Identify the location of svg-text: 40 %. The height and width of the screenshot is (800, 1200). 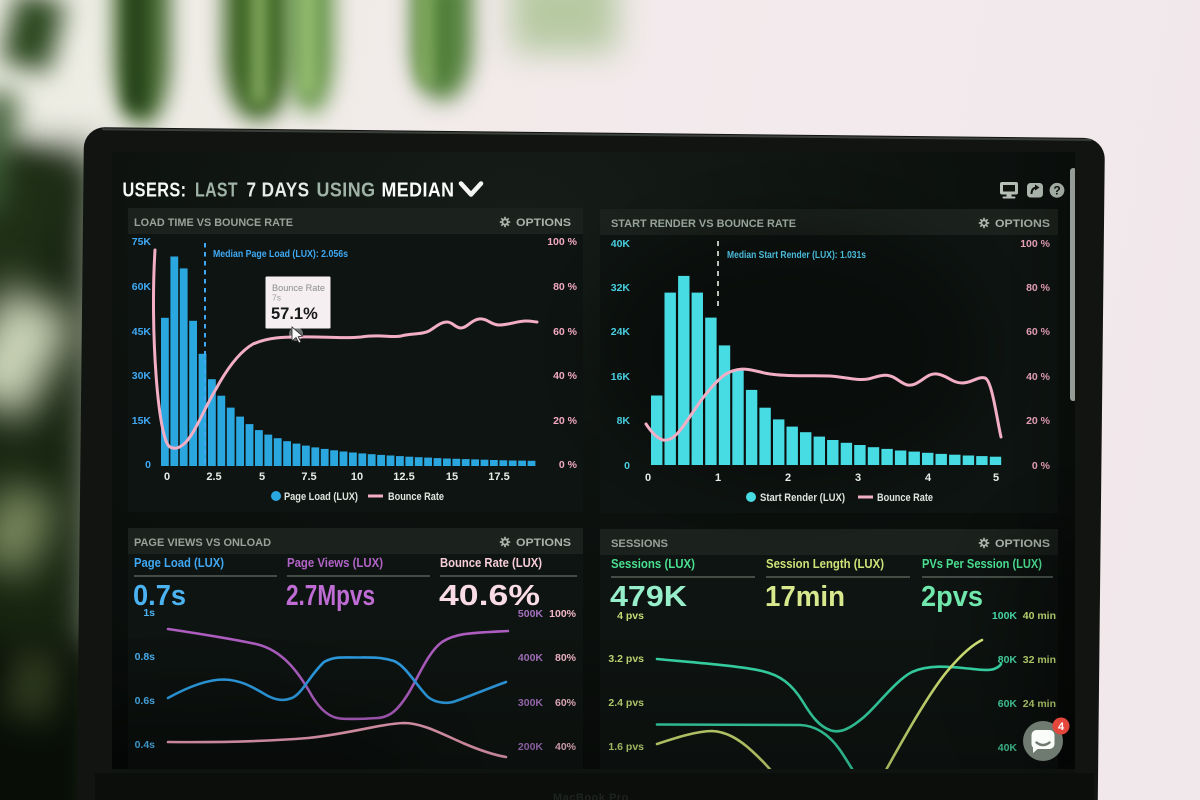
(565, 376).